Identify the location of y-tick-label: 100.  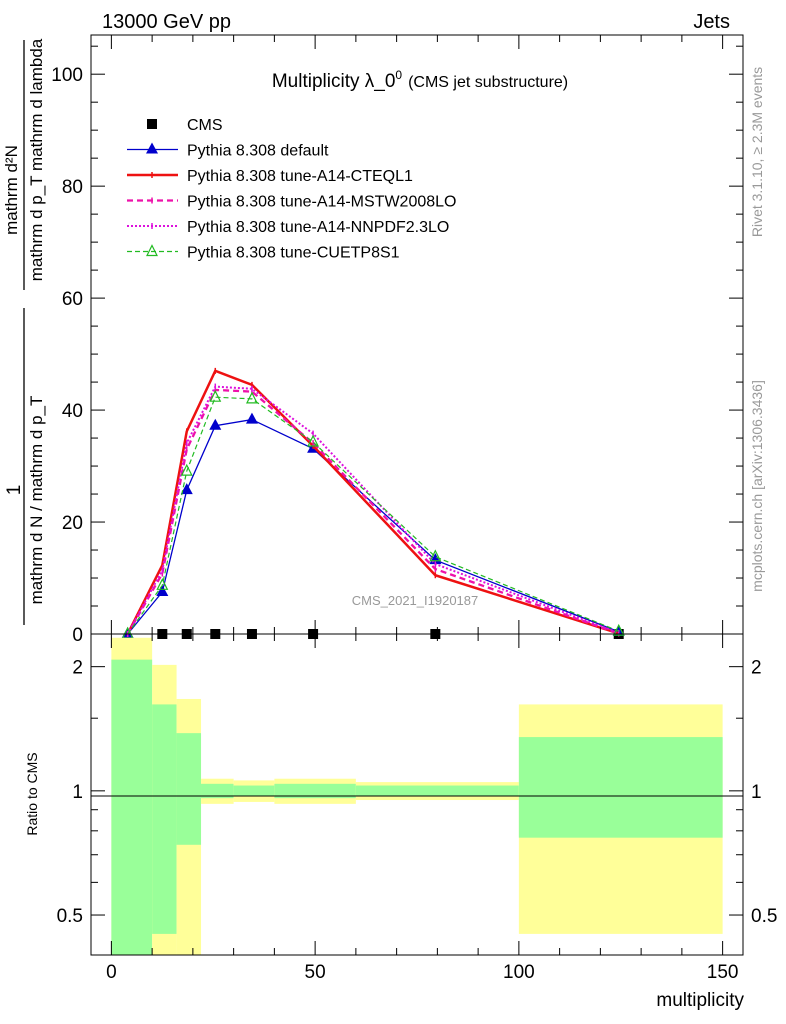
(67, 75).